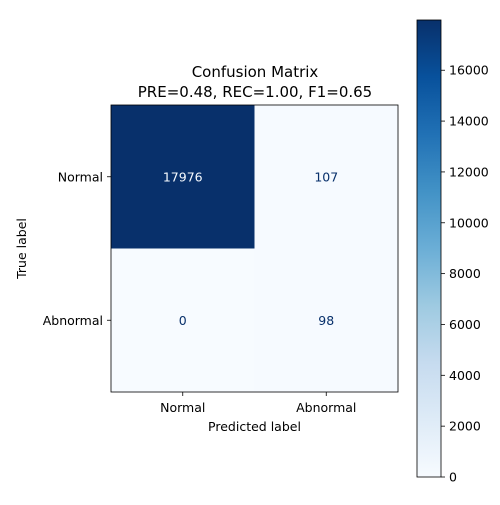 The height and width of the screenshot is (505, 500). I want to click on colorbar-tick-label-12000: 12000, so click(469, 171).